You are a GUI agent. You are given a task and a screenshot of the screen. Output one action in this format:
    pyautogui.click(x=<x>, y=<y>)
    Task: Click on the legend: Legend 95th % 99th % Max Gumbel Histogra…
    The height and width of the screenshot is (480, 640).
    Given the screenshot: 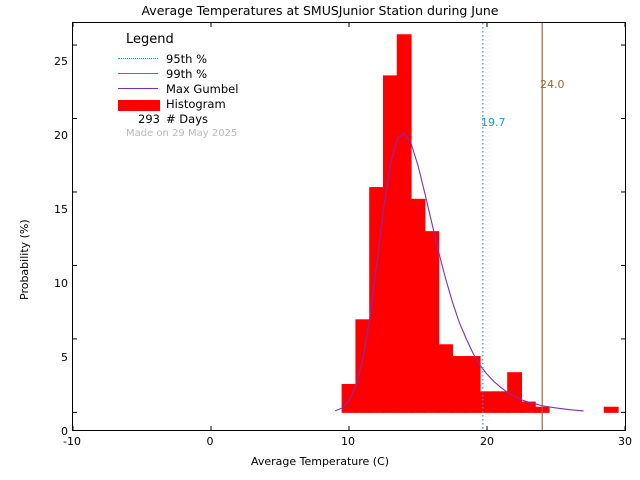 What is the action you would take?
    pyautogui.click(x=221, y=79)
    